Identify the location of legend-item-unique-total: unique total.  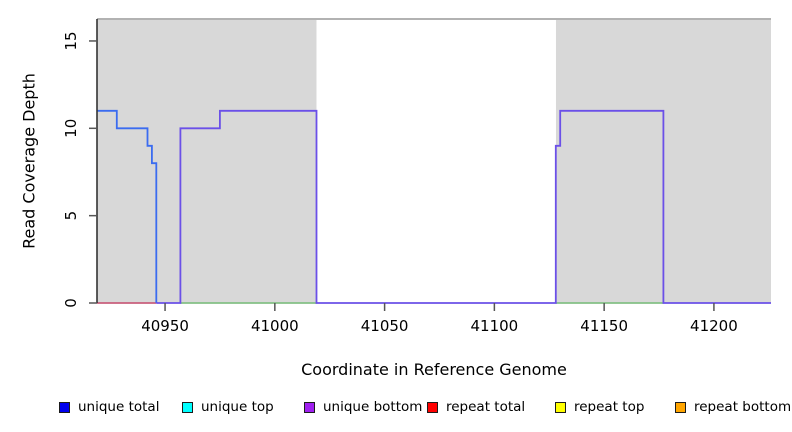
(109, 407).